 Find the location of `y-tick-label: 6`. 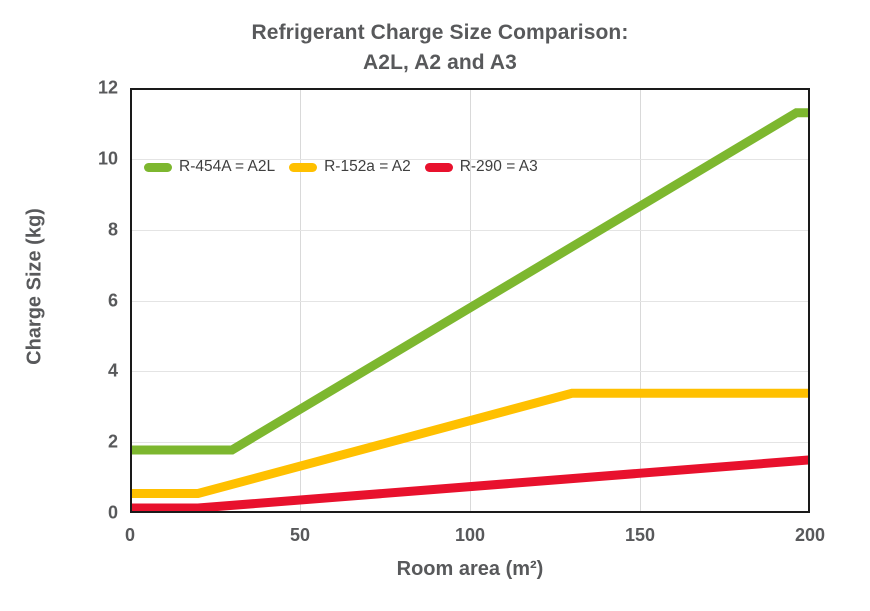

y-tick-label: 6 is located at coordinates (112, 300).